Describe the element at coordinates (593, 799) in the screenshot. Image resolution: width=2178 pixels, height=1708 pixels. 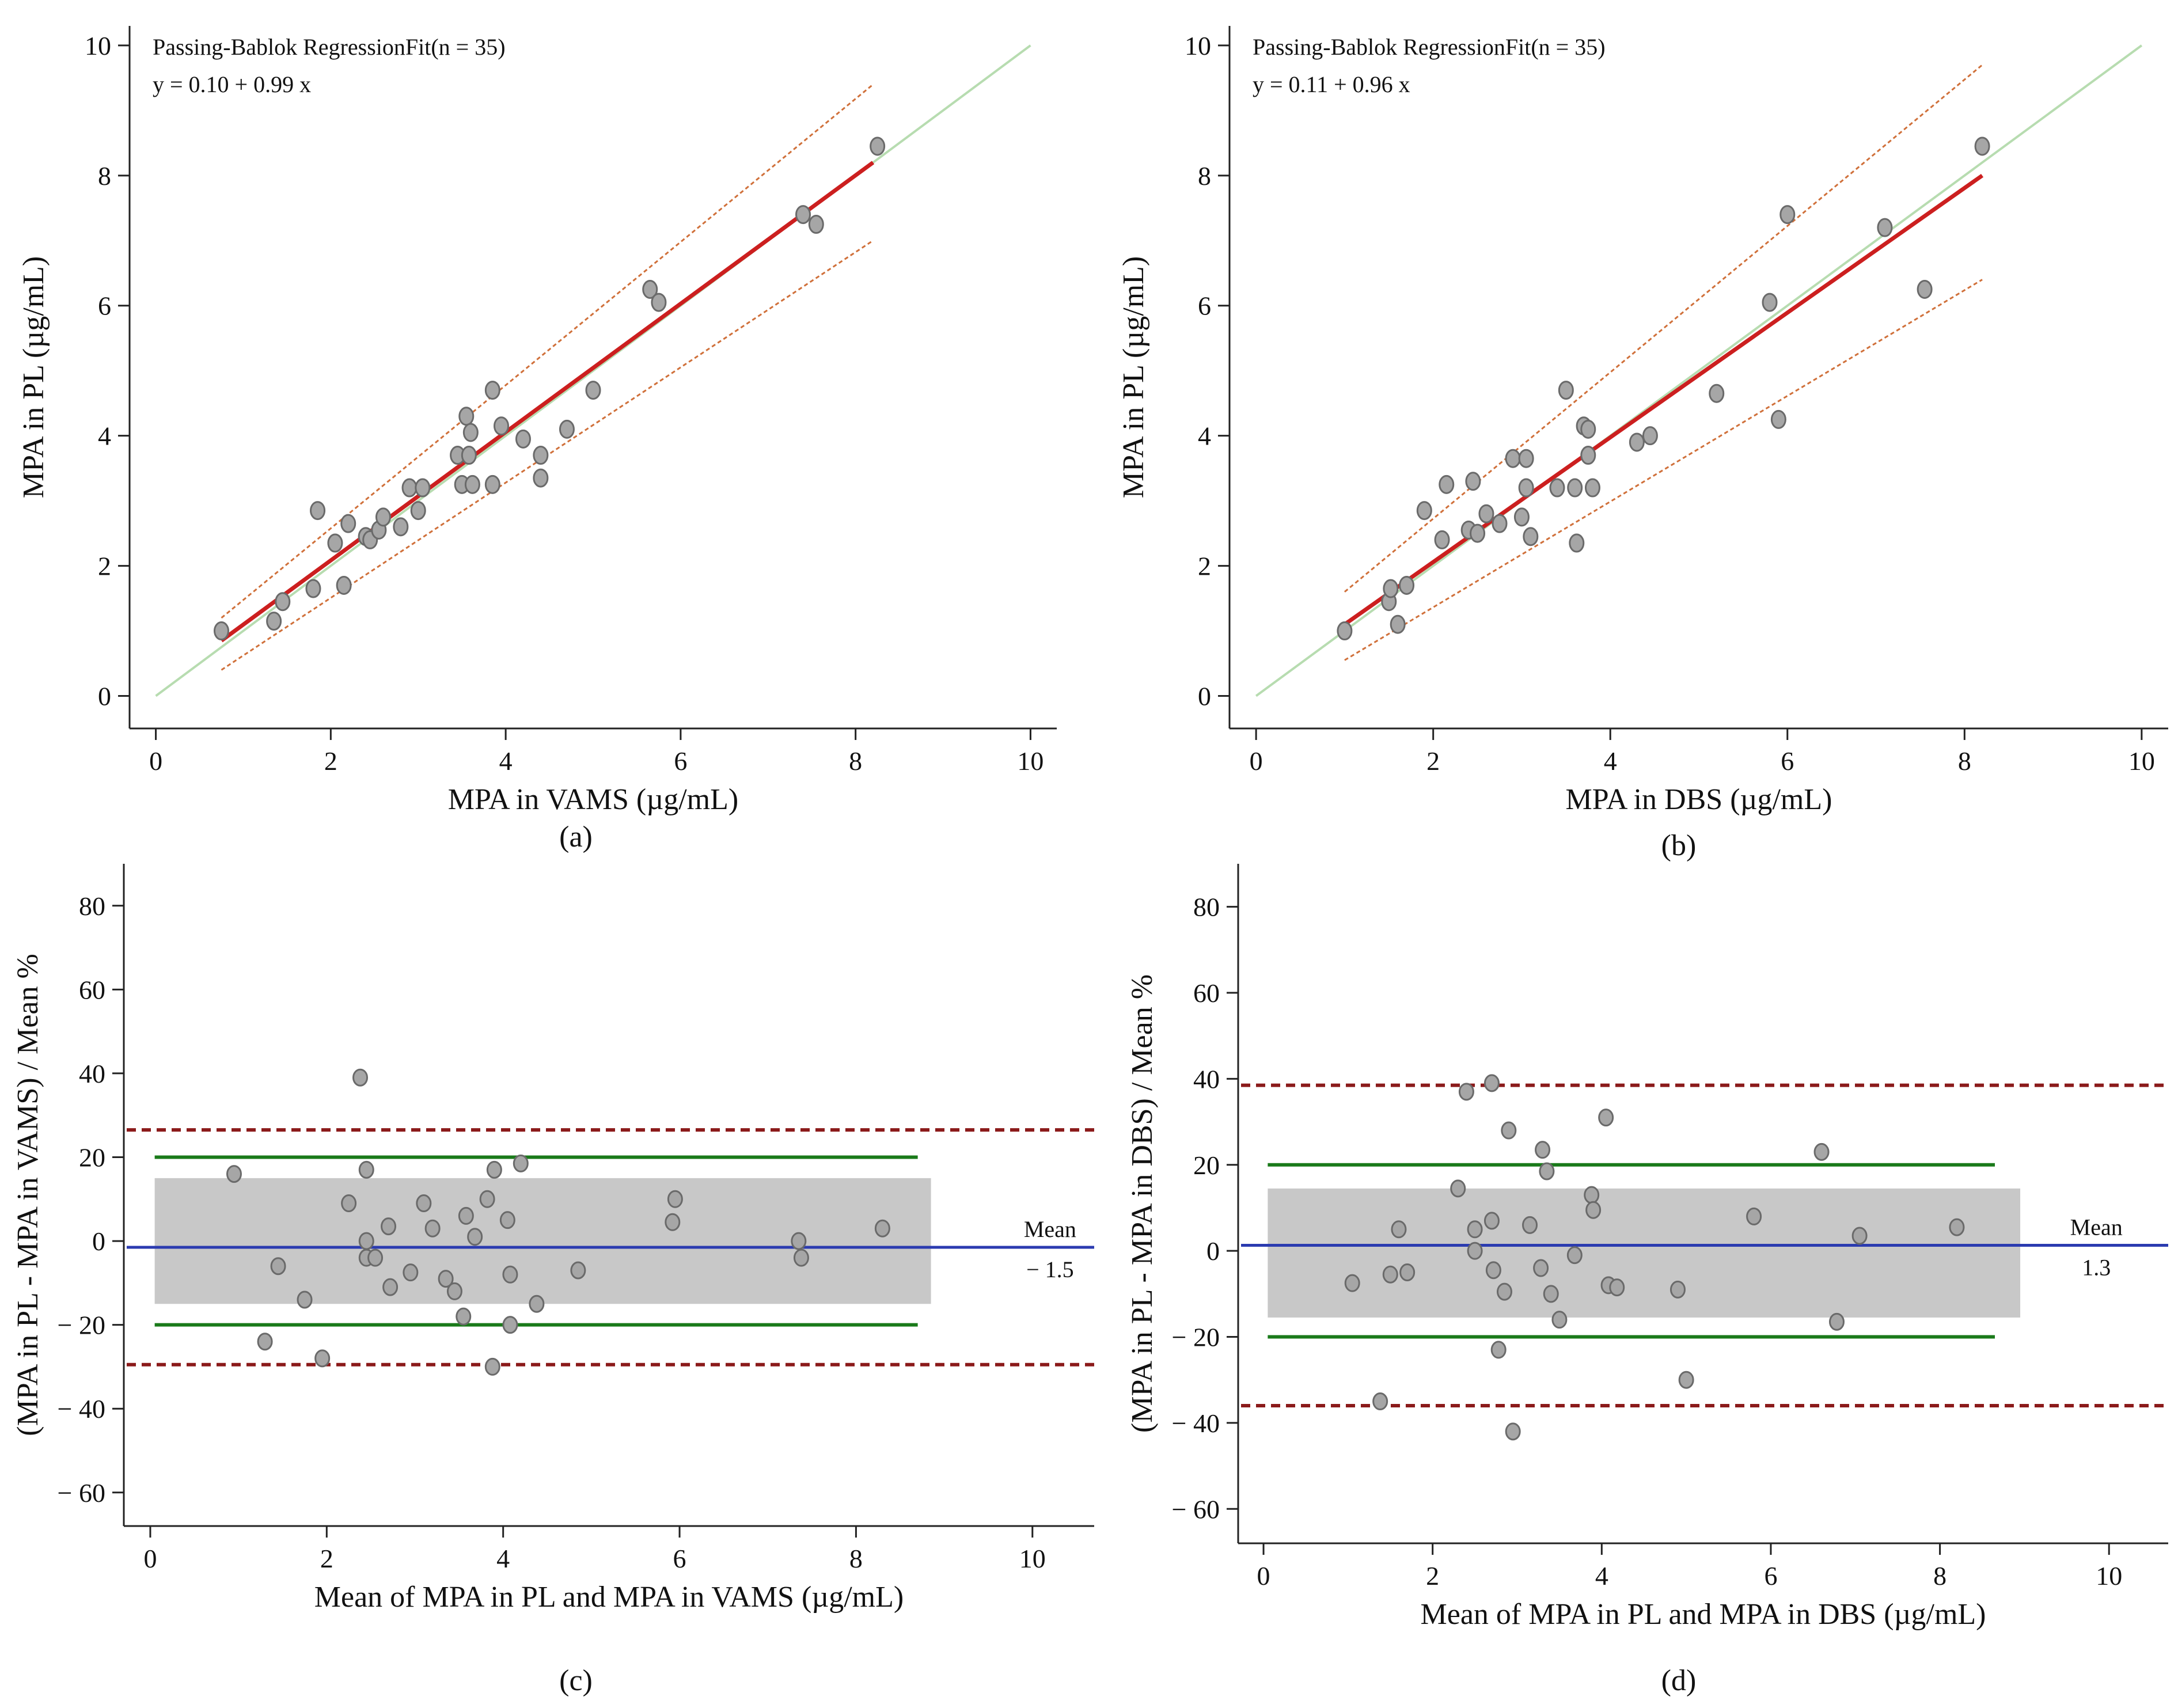
I see `x-axis-title: MPA in VAMS (µg/mL)` at that location.